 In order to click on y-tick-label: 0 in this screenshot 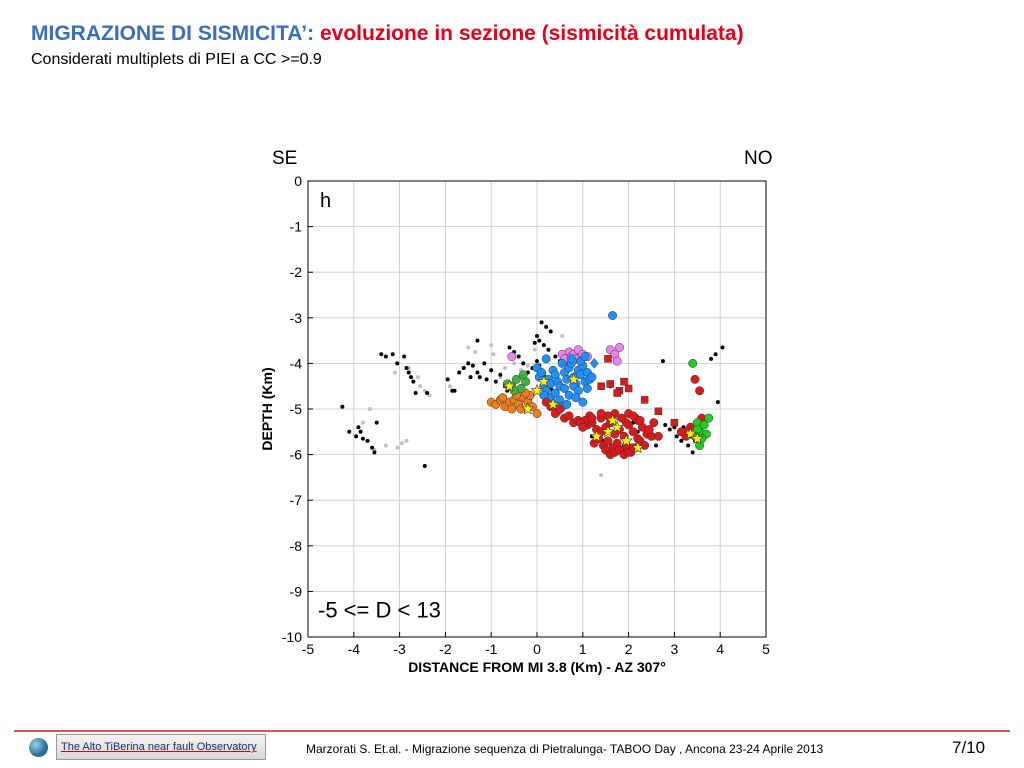, I will do `click(298, 181)`.